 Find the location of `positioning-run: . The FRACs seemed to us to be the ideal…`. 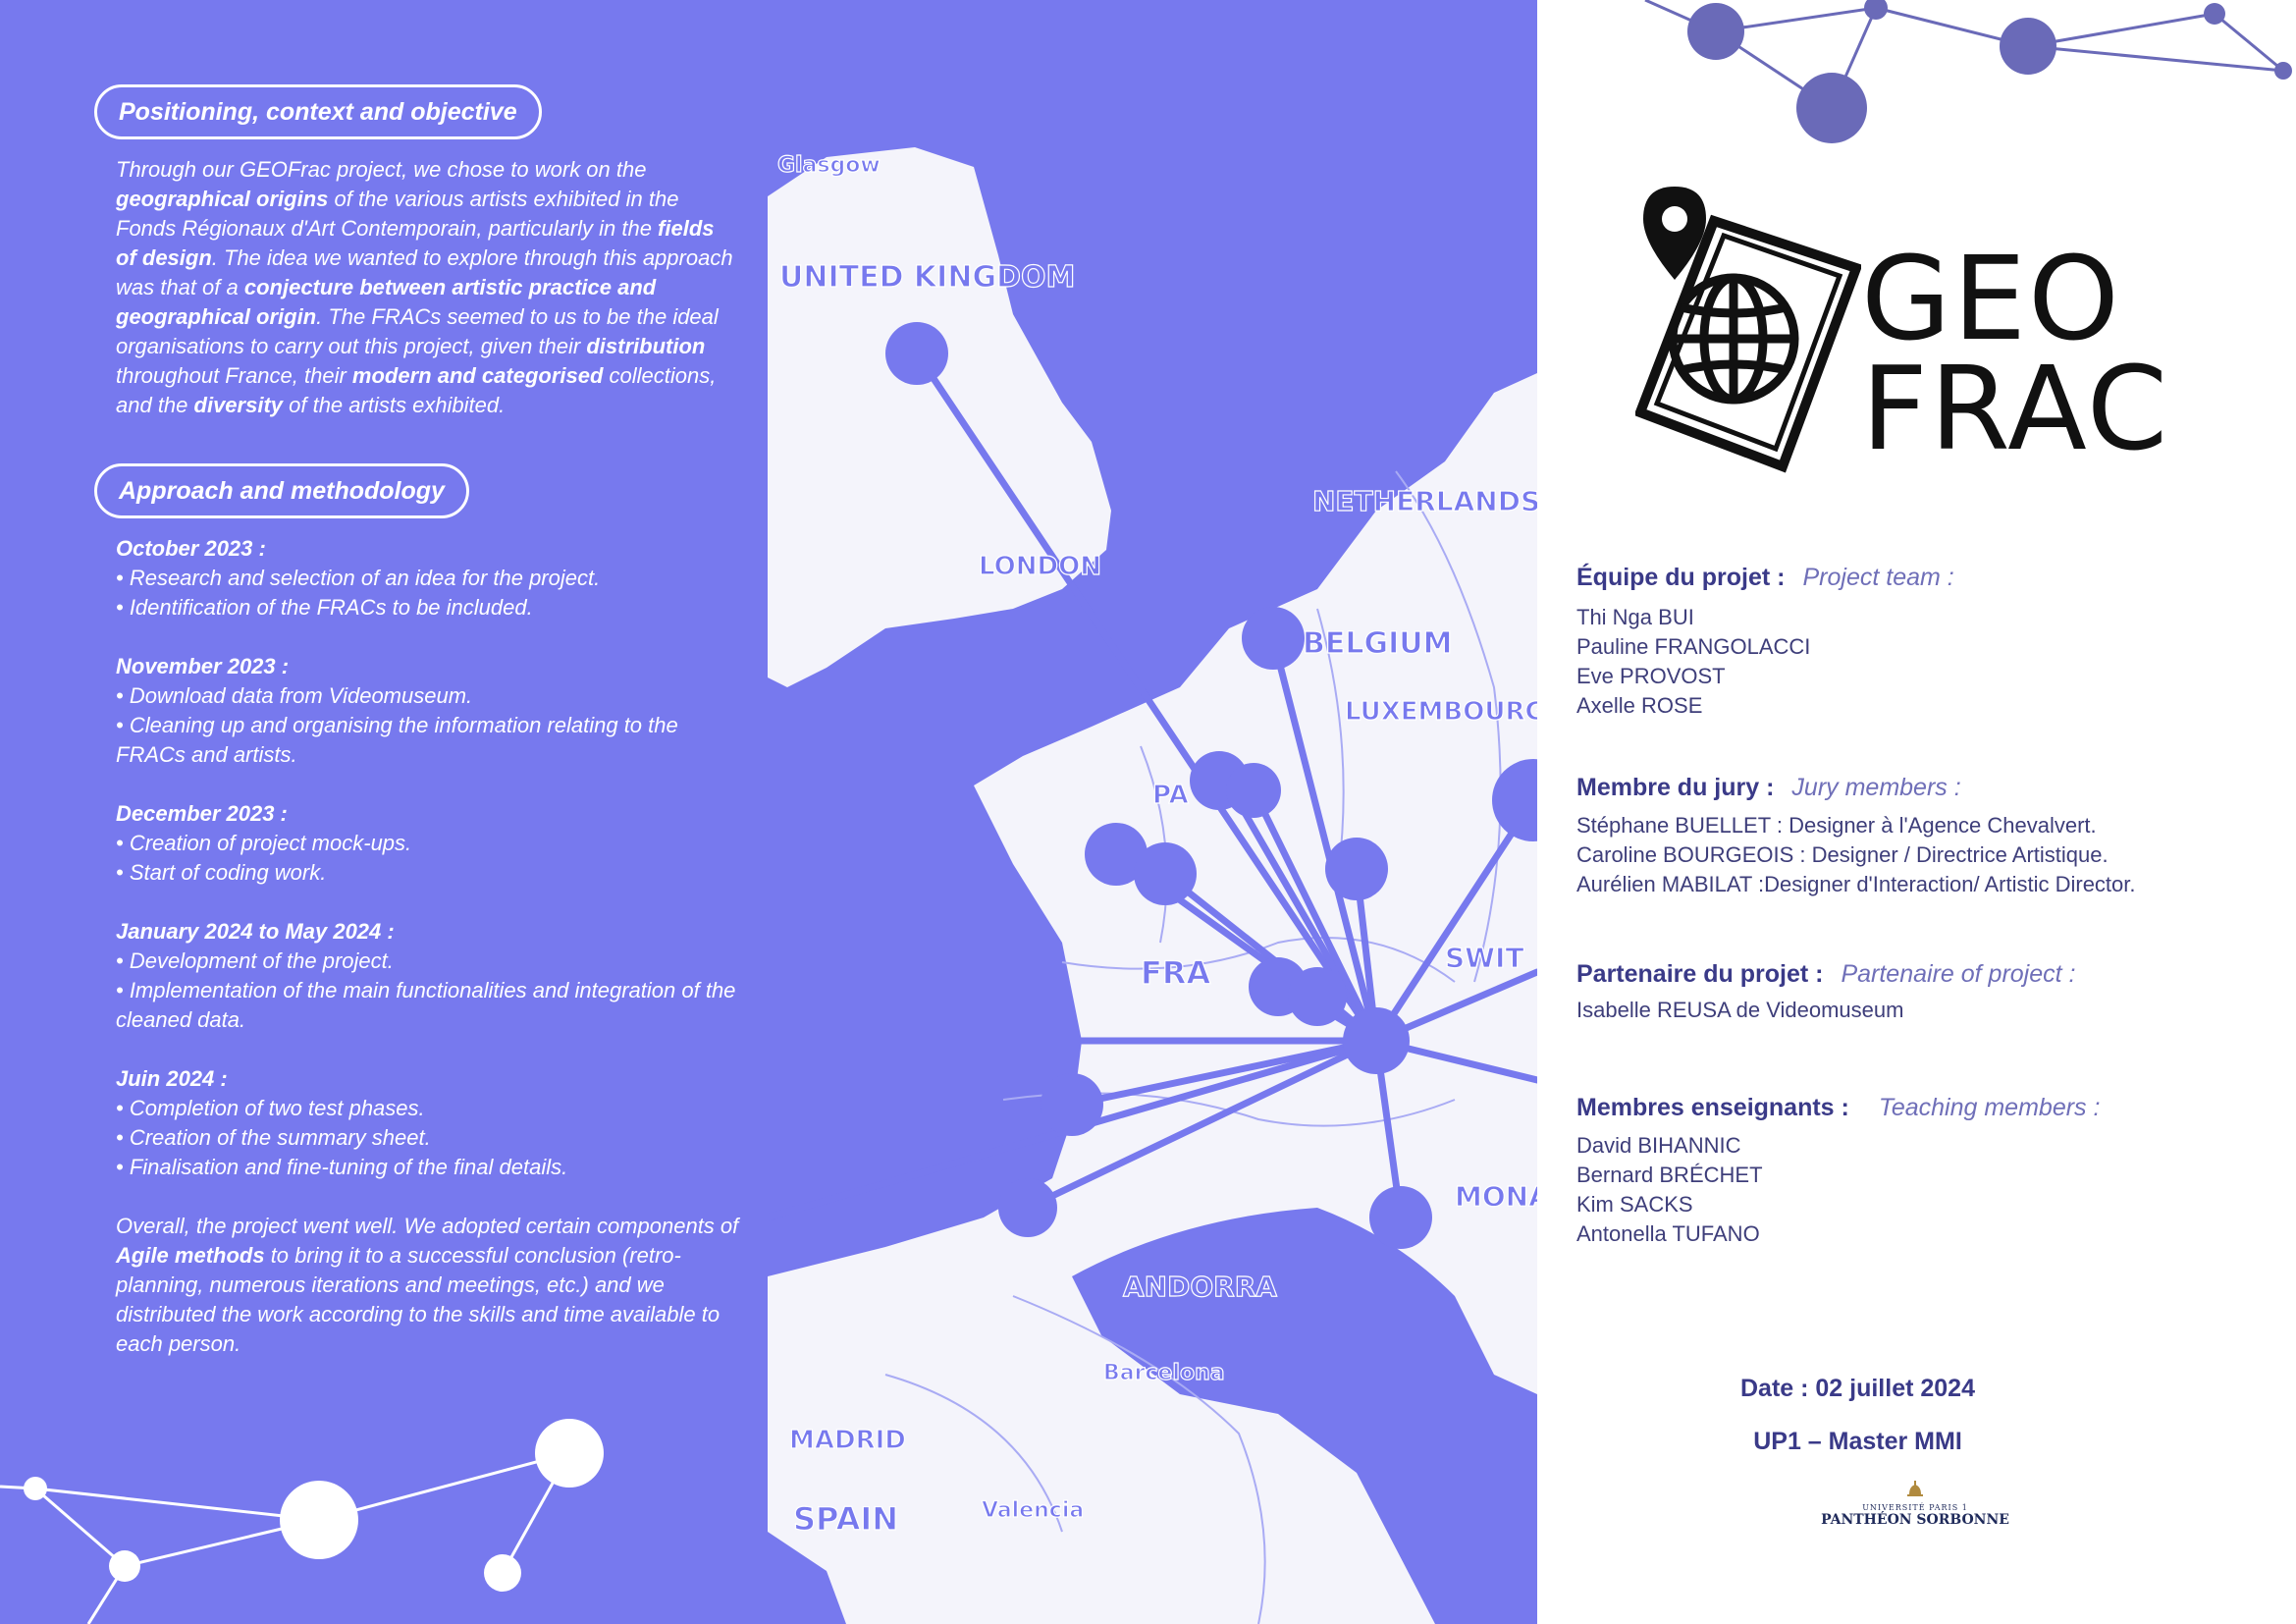

positioning-run: . The FRACs seemed to us to be the ideal… is located at coordinates (418, 331).